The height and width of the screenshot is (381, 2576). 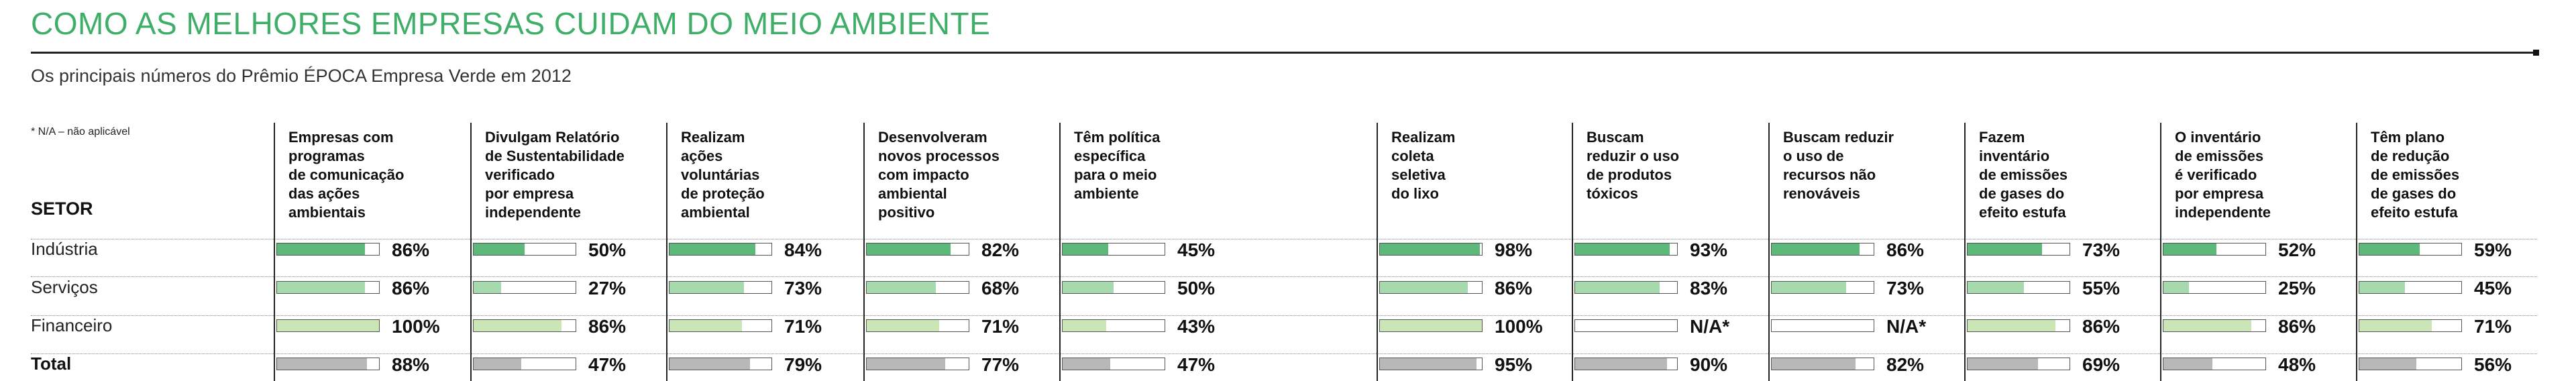 I want to click on bar-value-label: 45%, so click(x=1196, y=250).